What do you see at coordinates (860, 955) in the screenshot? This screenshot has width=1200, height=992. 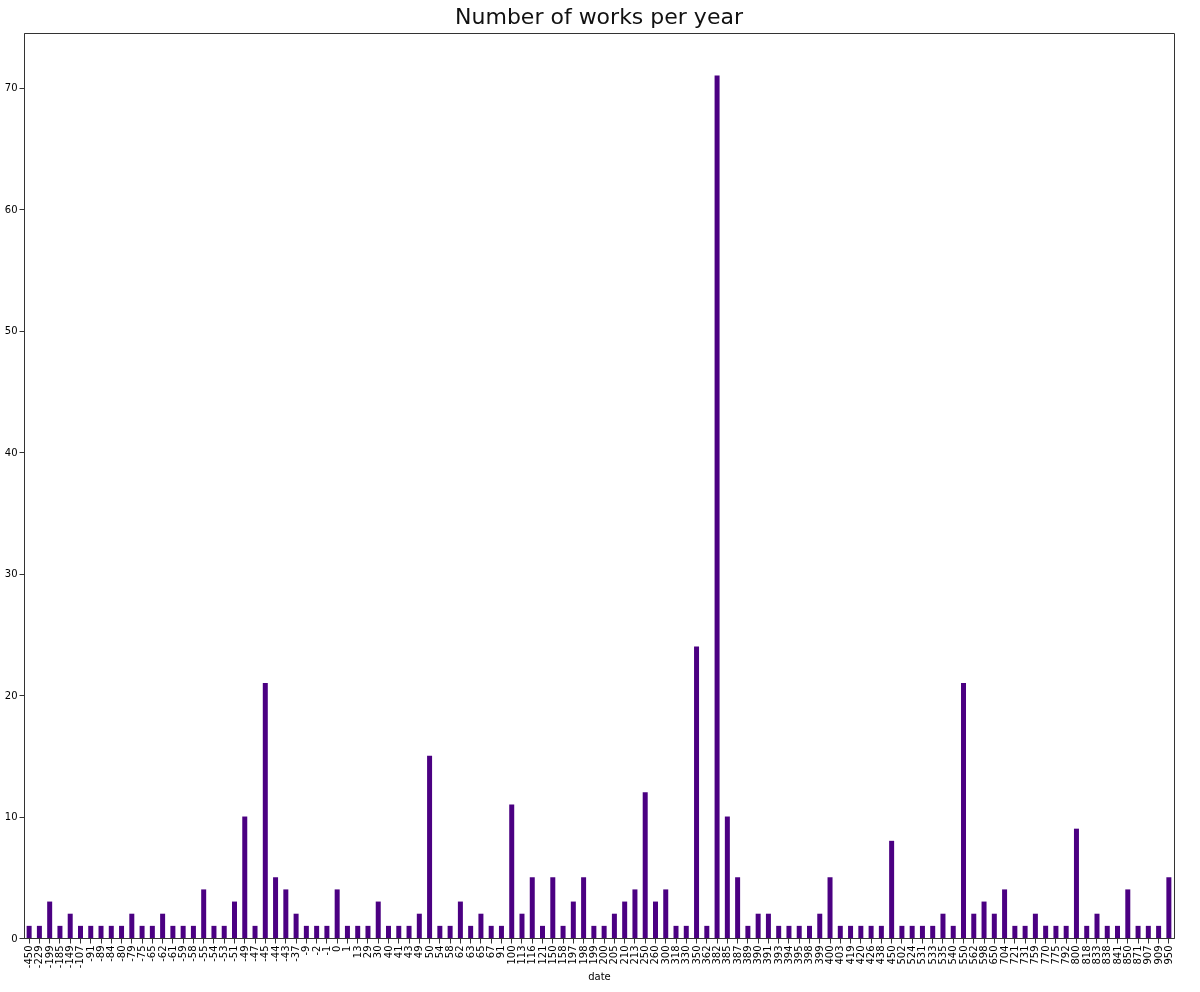 I see `x-tick-label: 420` at bounding box center [860, 955].